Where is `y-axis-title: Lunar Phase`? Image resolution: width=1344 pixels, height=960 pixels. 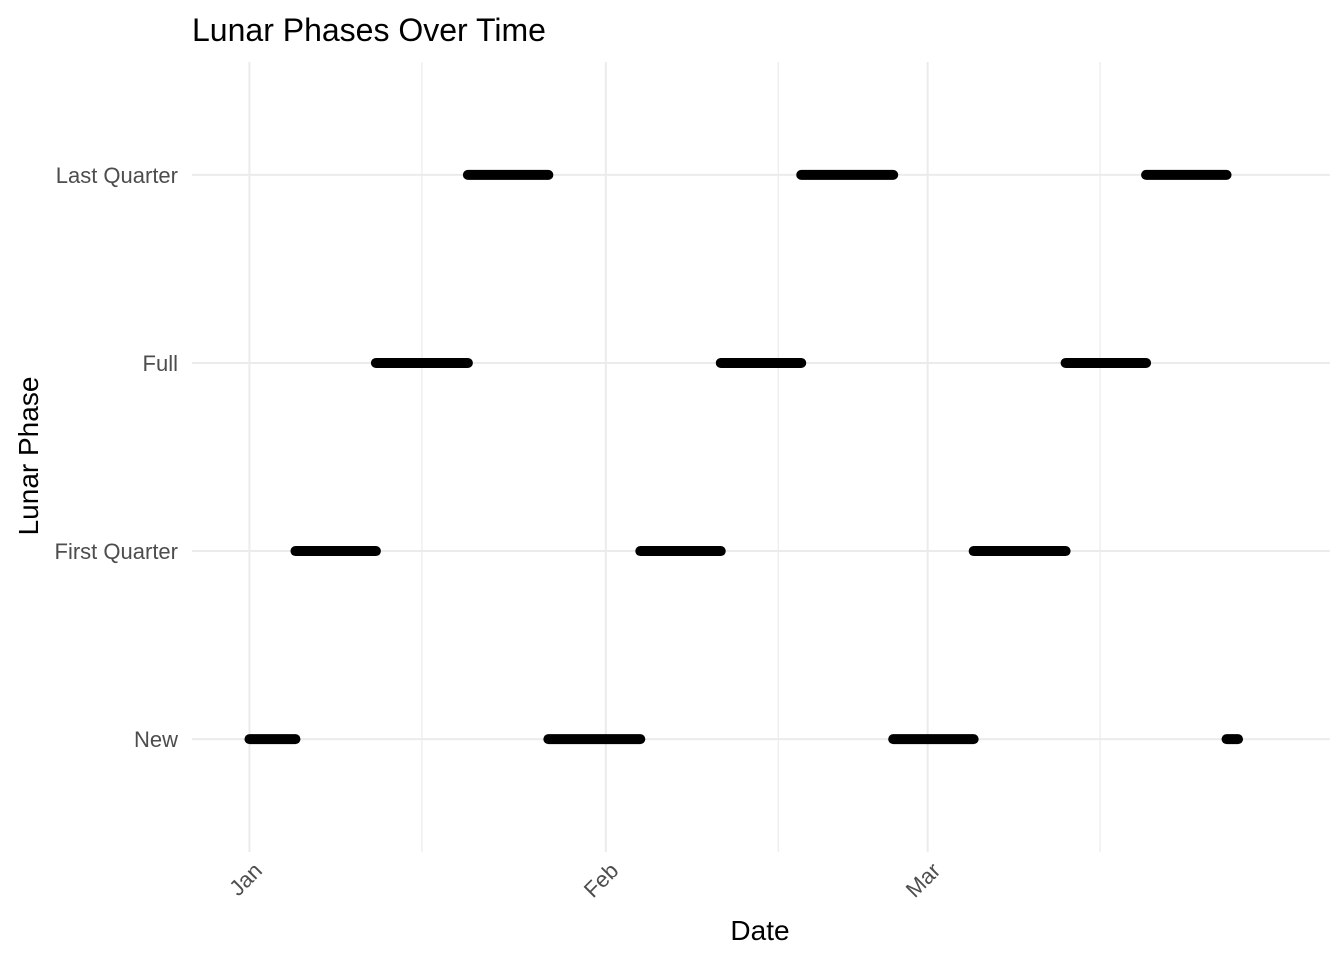
y-axis-title: Lunar Phase is located at coordinates (28, 456).